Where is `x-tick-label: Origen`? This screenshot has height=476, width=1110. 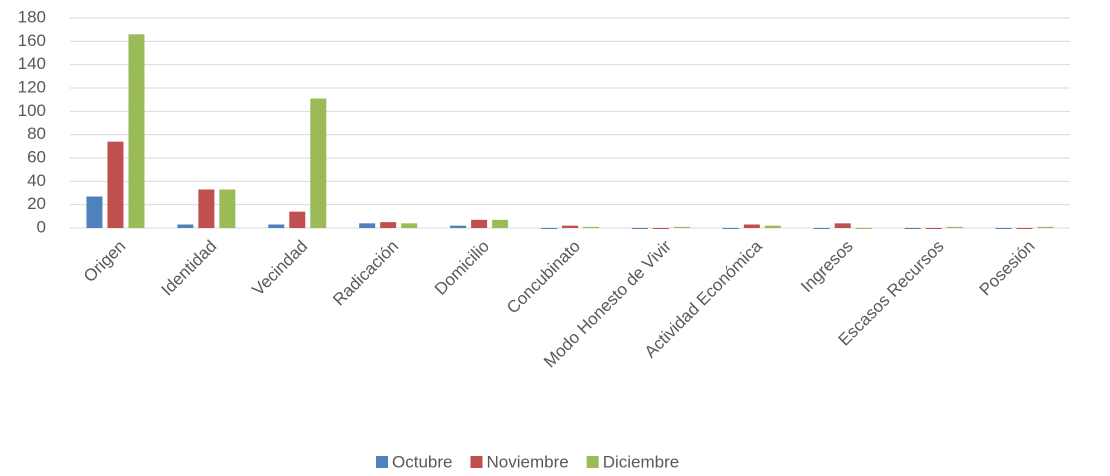
x-tick-label: Origen is located at coordinates (105, 262).